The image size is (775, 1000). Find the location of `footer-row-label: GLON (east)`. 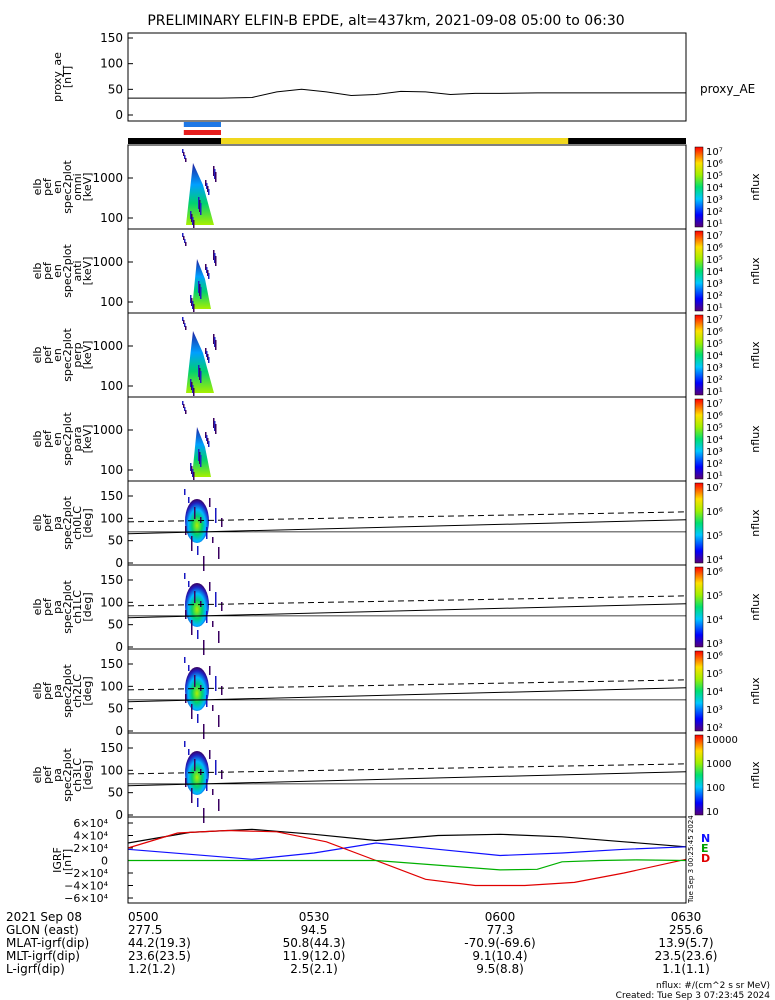

footer-row-label: GLON (east) is located at coordinates (42, 930).